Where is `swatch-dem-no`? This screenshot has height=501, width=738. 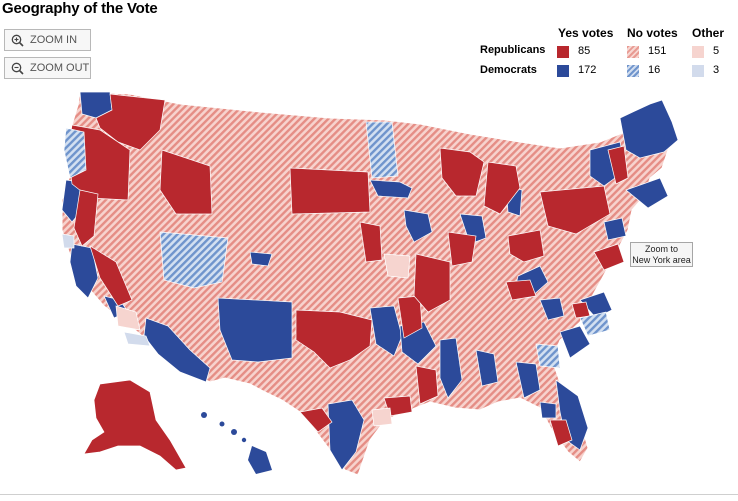
swatch-dem-no is located at coordinates (633, 71).